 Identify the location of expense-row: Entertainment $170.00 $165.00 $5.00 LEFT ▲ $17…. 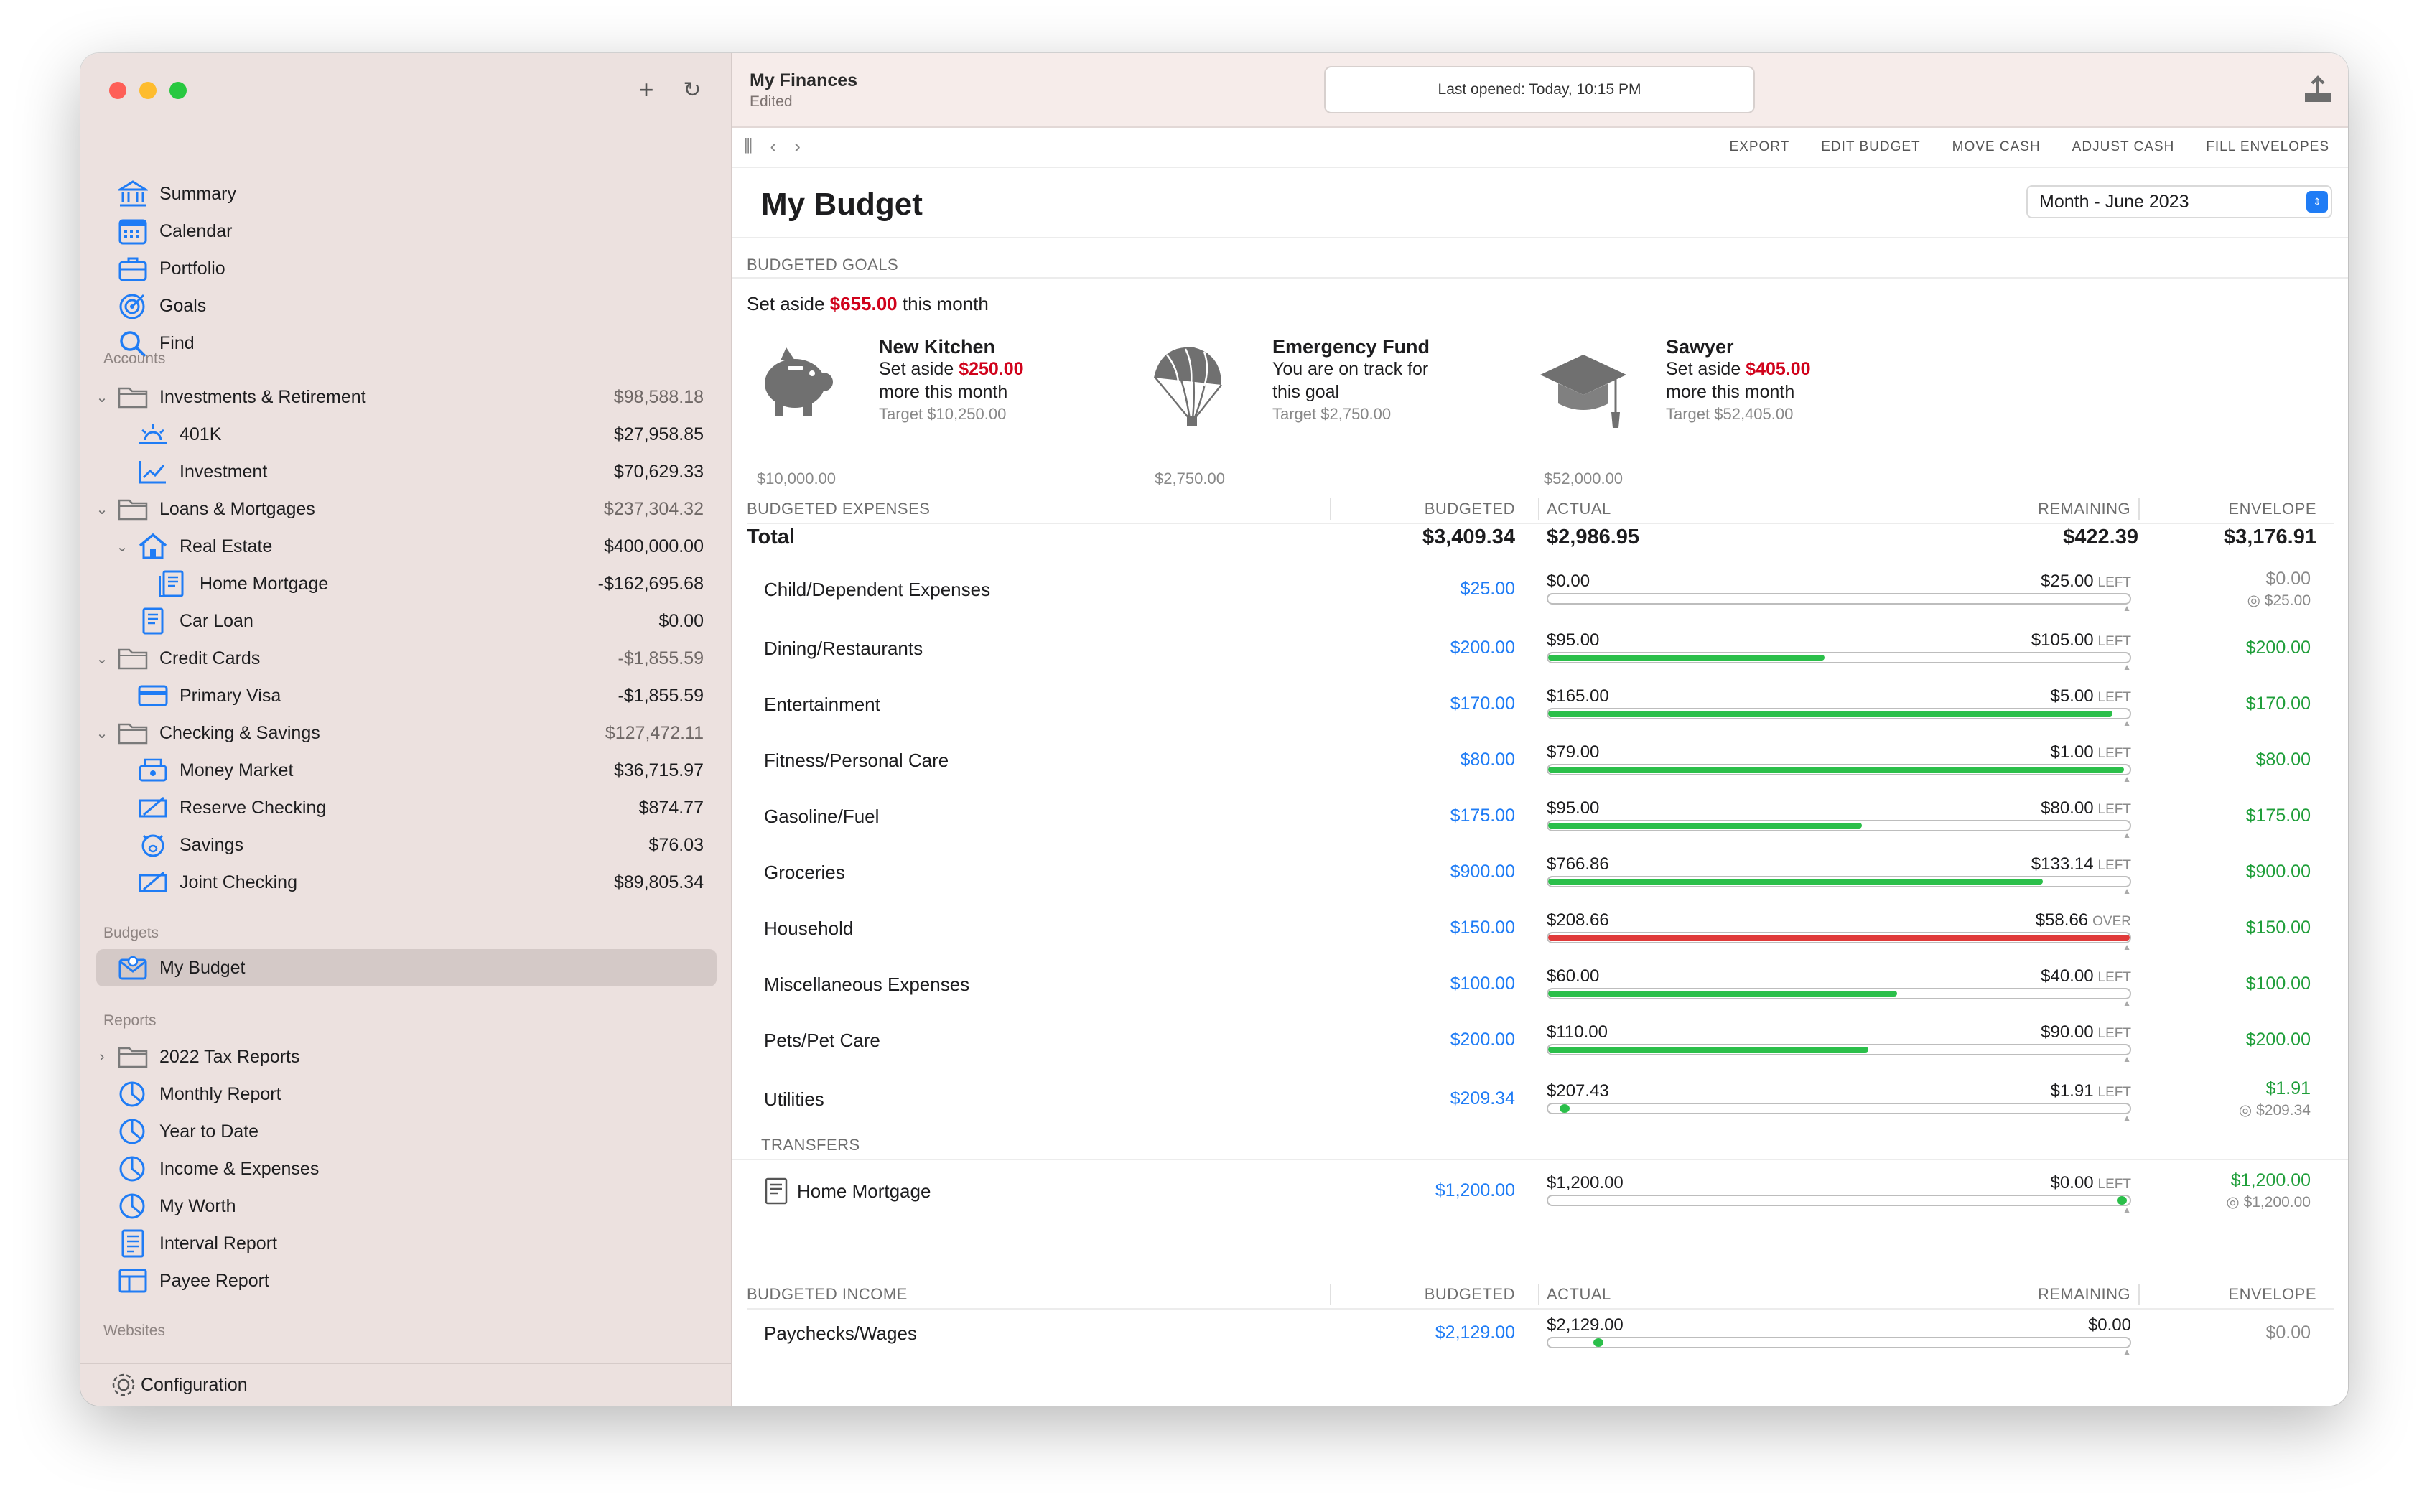
(1540, 714).